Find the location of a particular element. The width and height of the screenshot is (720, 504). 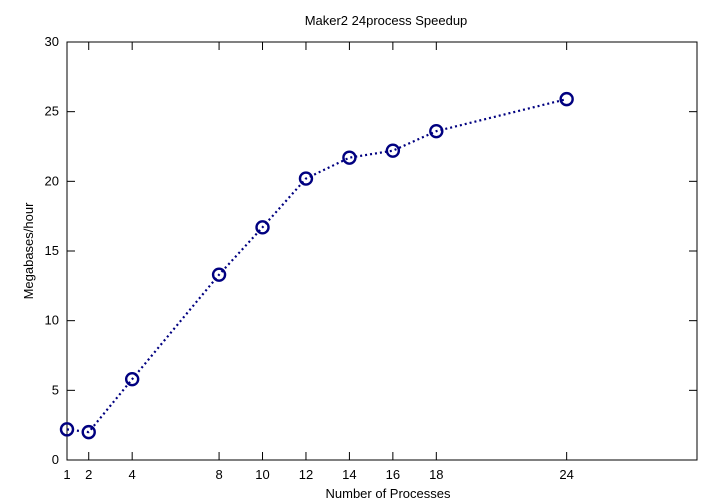

x-tick-label: 8 is located at coordinates (218, 474).